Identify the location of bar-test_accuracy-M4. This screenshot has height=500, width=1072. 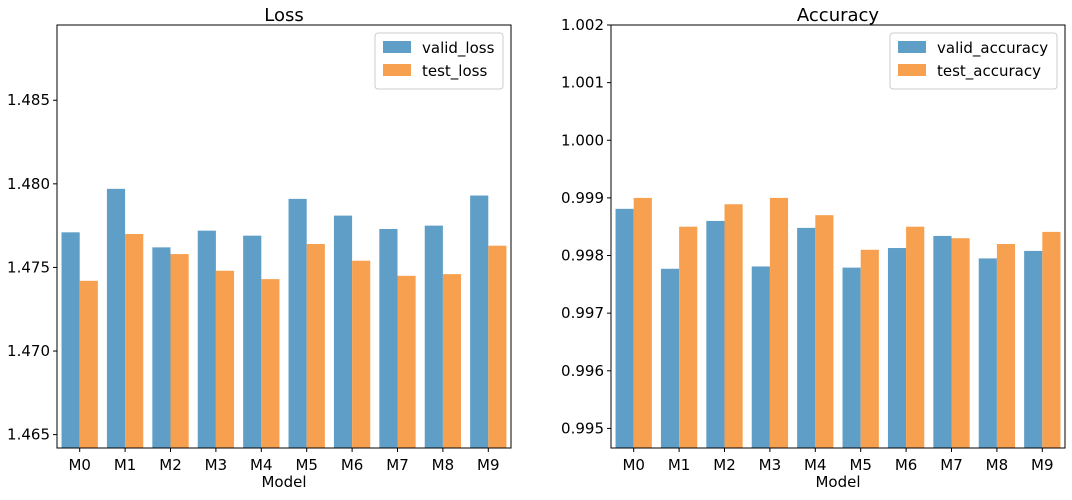
(824, 331).